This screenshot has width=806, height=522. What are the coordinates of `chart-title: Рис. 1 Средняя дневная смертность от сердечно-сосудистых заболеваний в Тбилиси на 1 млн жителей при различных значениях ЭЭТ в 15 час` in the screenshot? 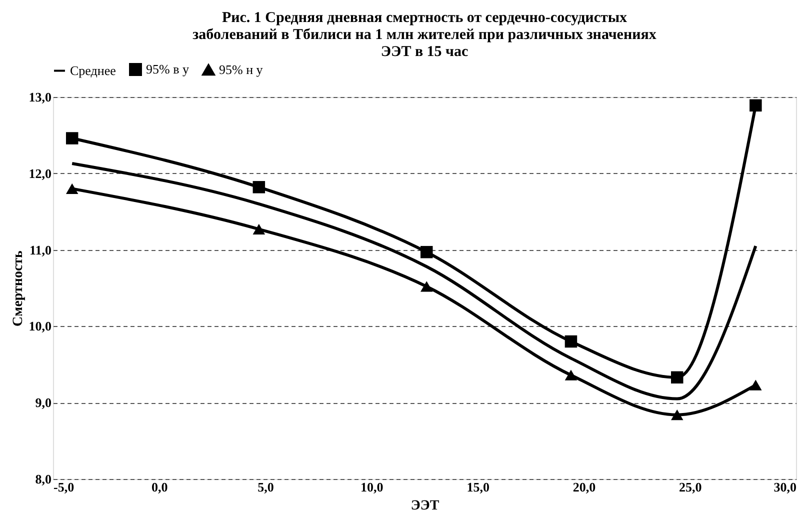 It's located at (424, 35).